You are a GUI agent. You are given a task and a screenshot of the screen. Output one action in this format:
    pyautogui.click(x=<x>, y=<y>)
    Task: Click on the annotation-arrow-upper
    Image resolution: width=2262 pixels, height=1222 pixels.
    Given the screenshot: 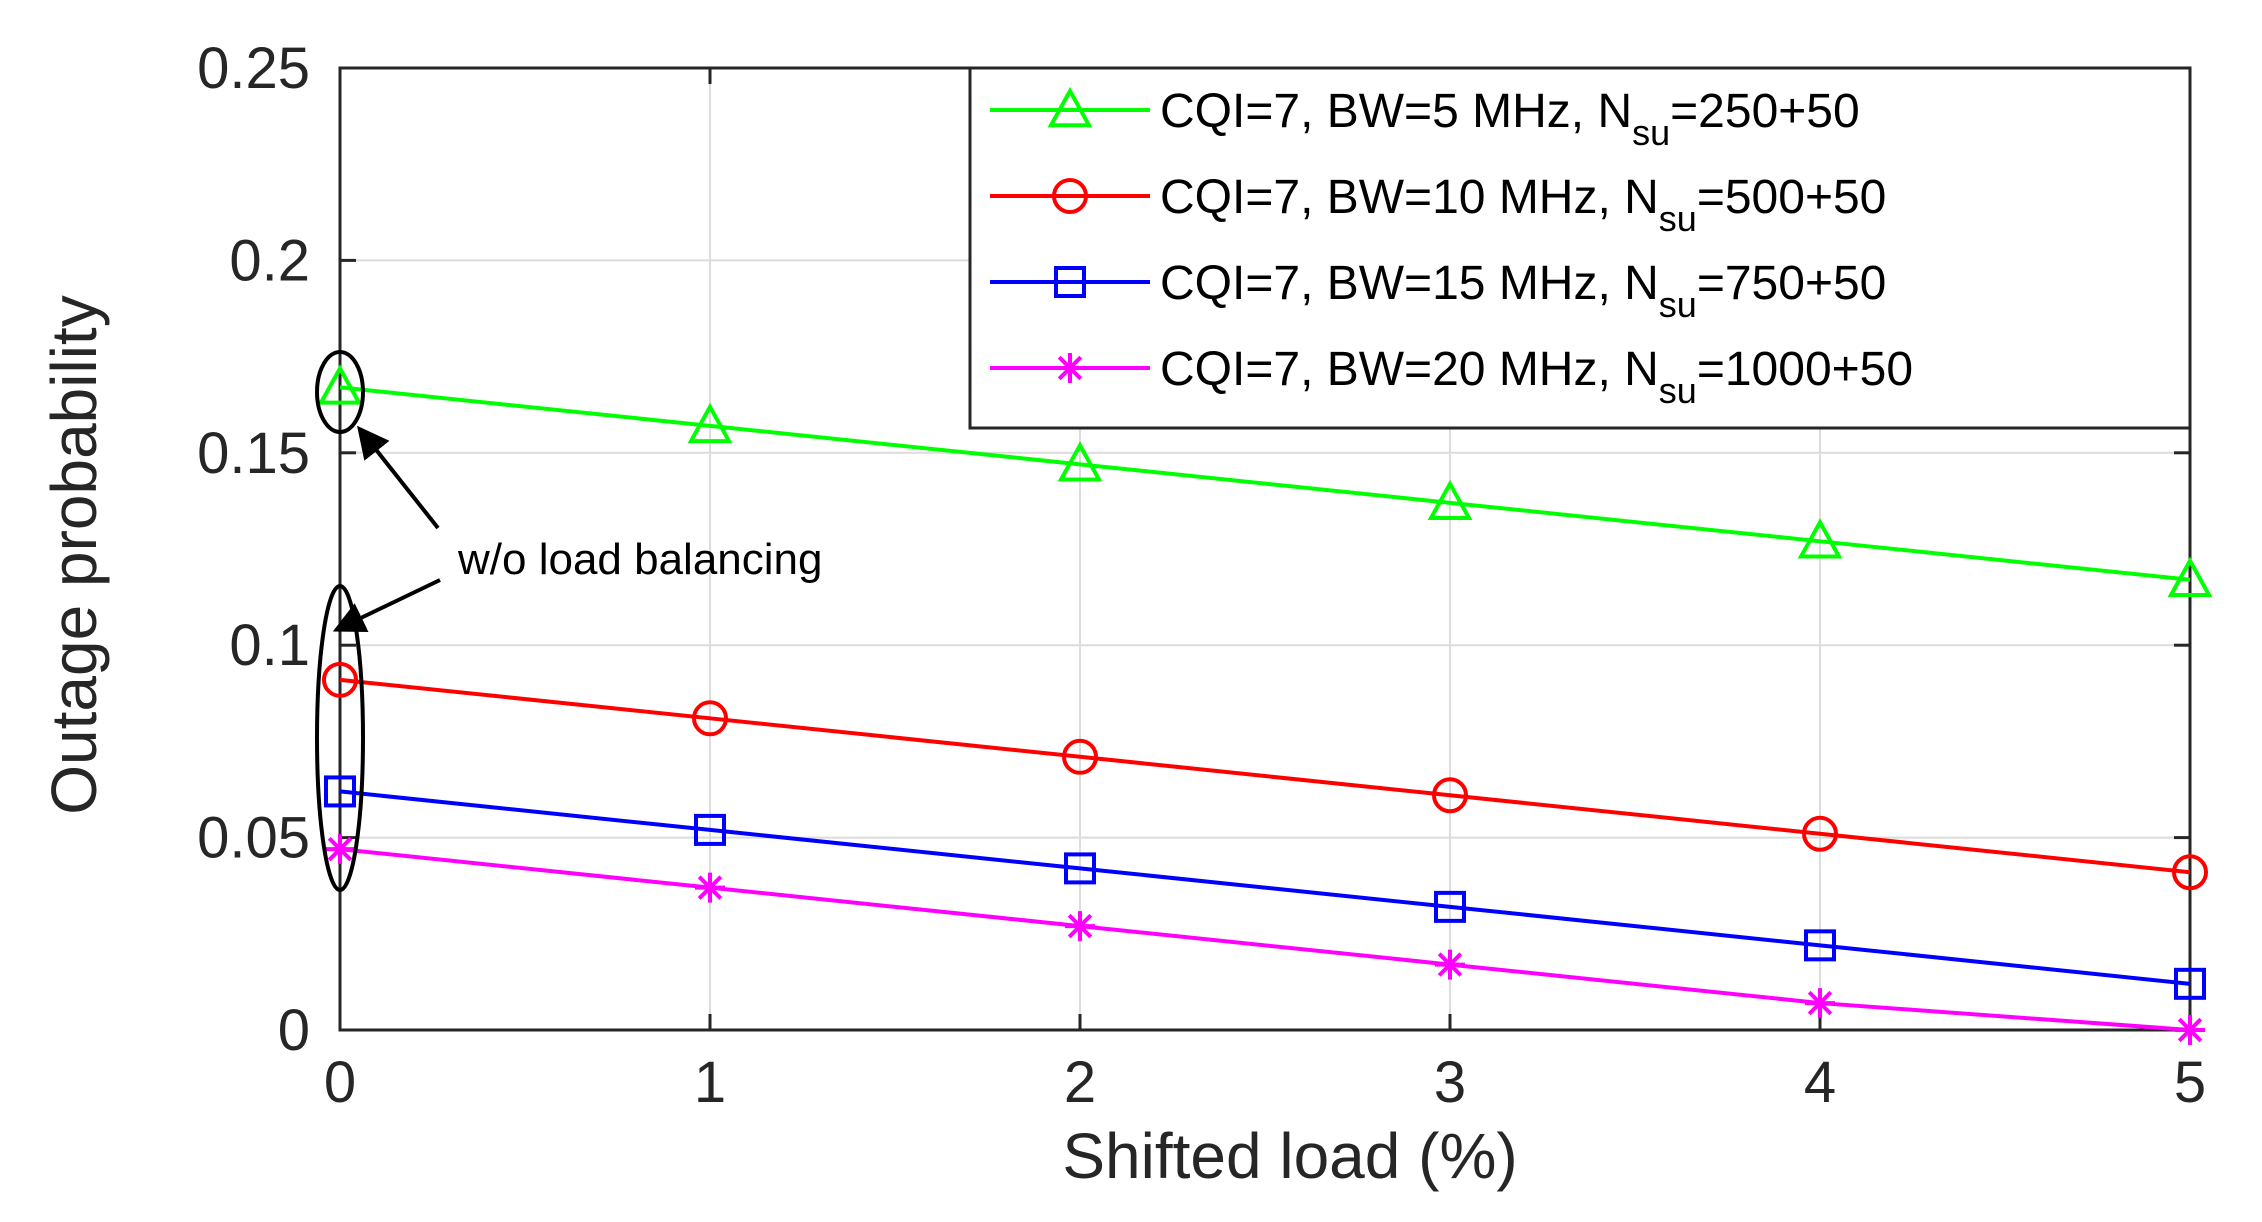 What is the action you would take?
    pyautogui.click(x=398, y=477)
    